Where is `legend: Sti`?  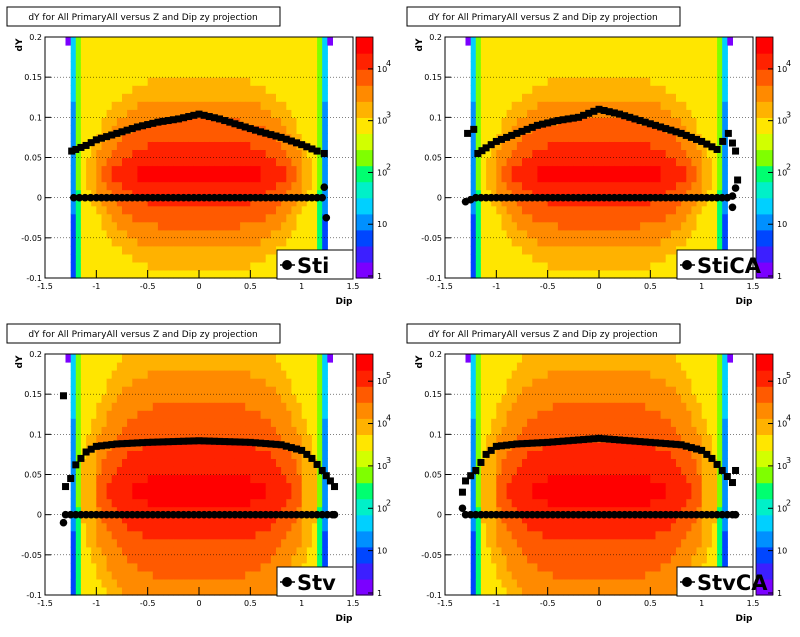 legend: Sti is located at coordinates (315, 264).